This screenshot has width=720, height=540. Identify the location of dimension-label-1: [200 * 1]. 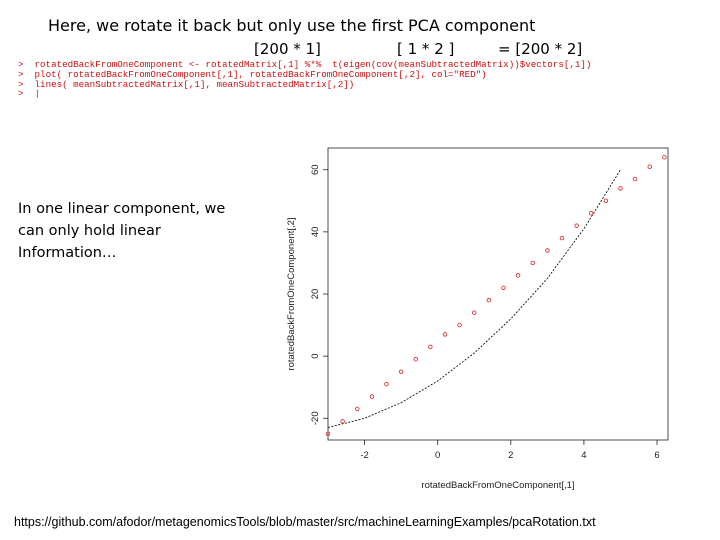
(287, 49).